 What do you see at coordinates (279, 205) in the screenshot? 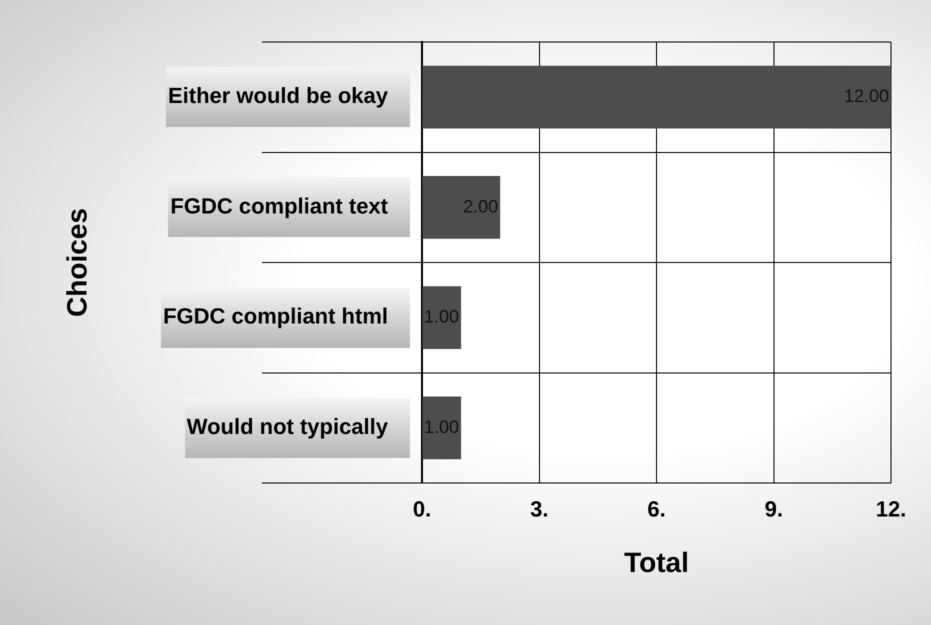
I see `y-tick-label: FGDC compliant text` at bounding box center [279, 205].